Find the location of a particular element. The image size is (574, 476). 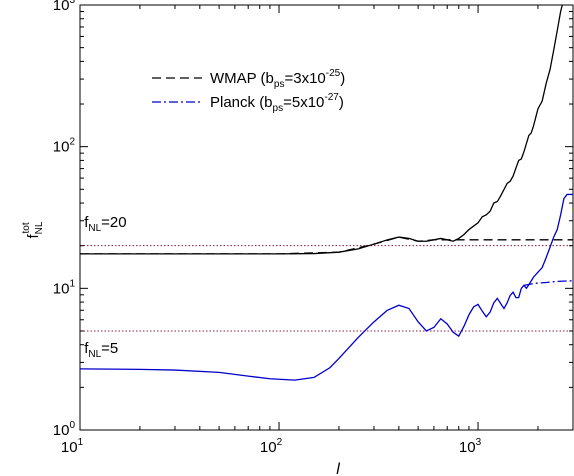

reference-label-fnl20: fNL=20 is located at coordinates (105, 224).